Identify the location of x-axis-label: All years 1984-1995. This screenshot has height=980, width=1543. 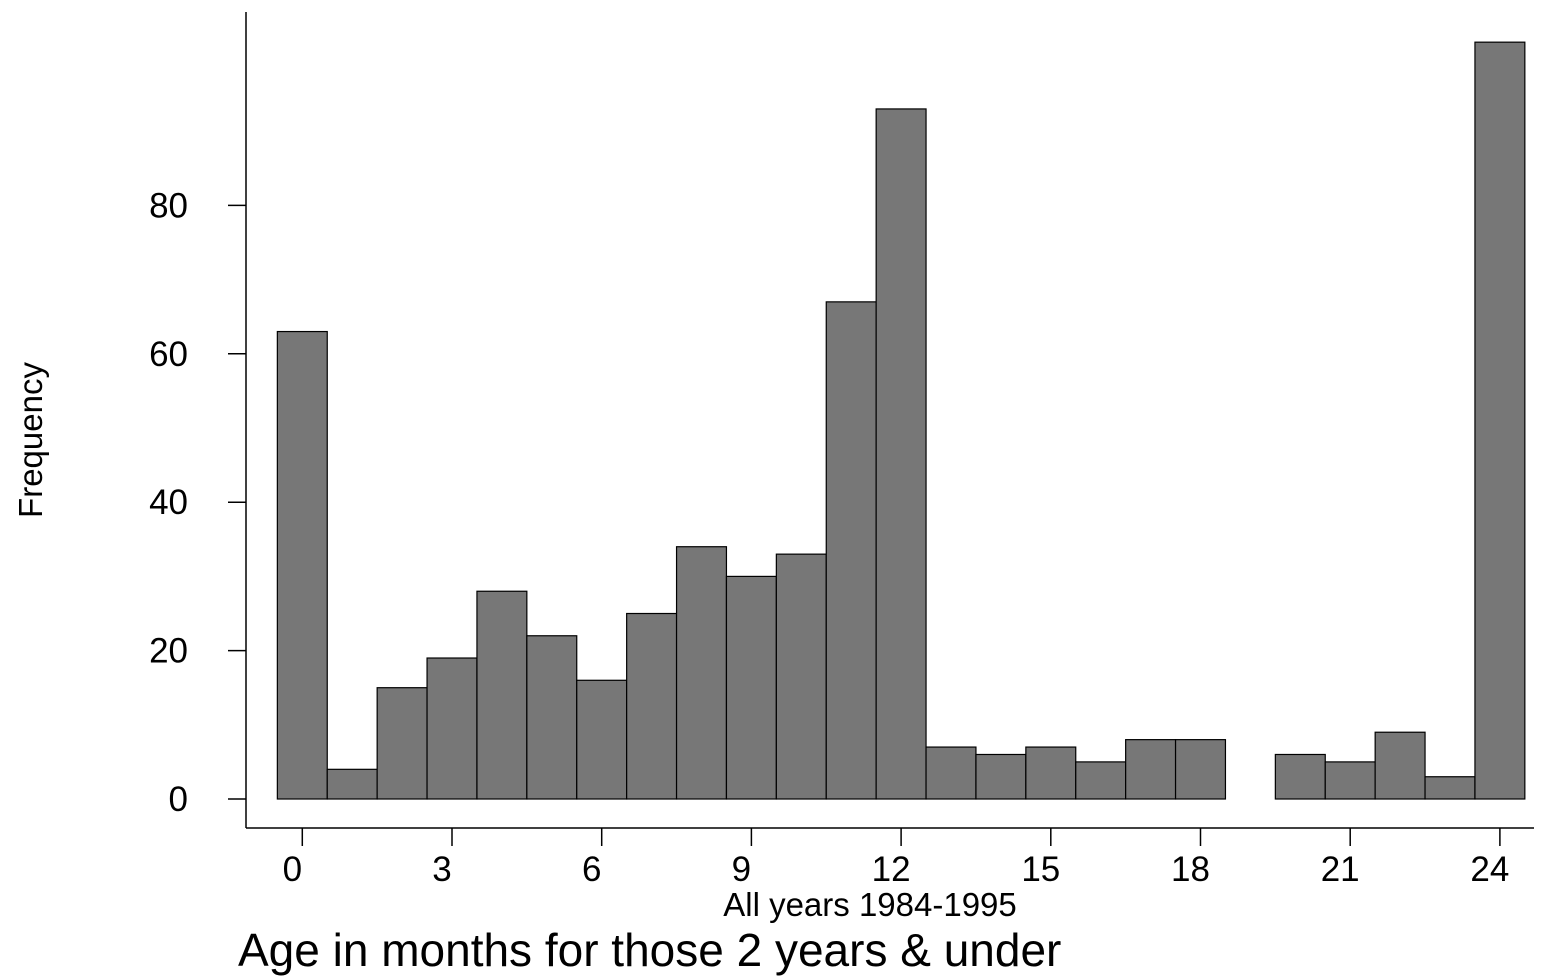
(870, 904).